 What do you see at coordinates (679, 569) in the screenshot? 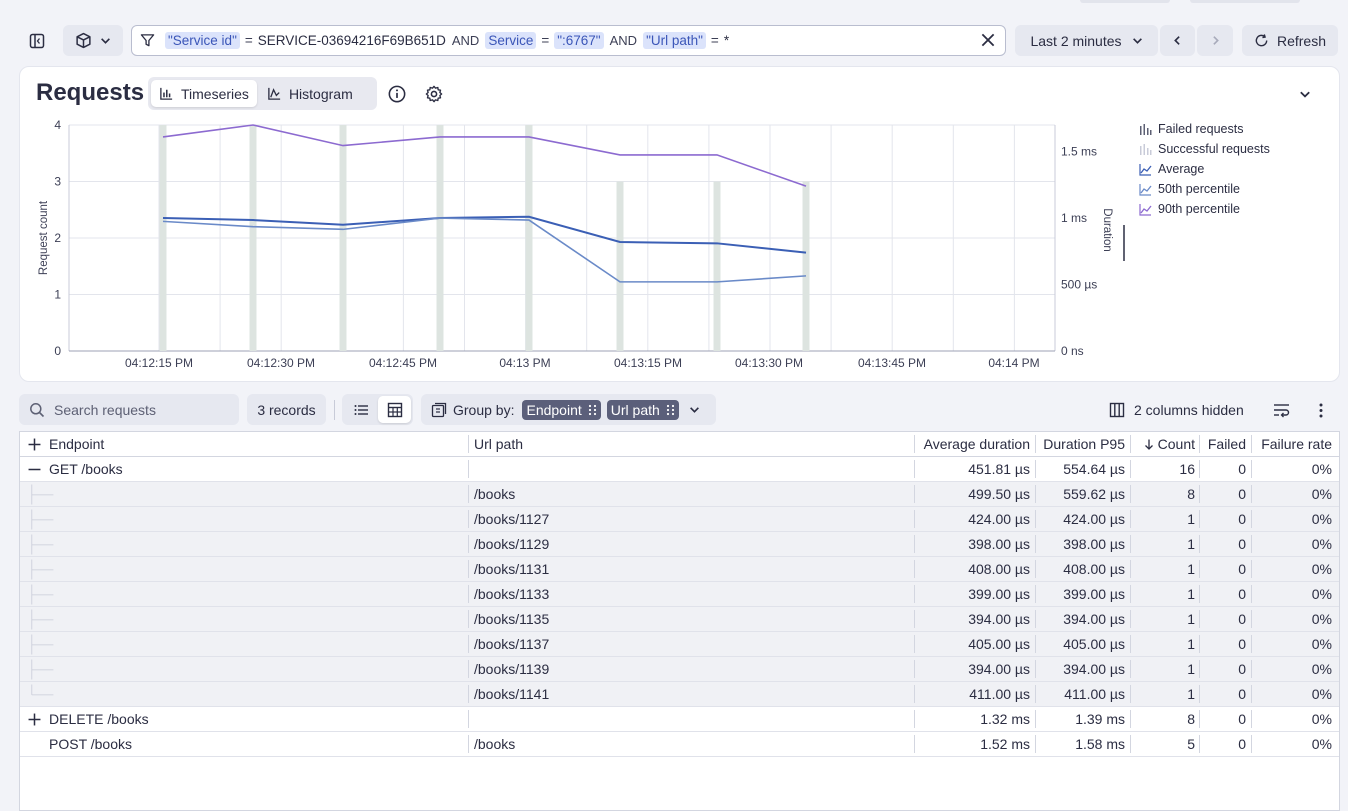
I see `table-row-child: /books/1131 408.00 µs 408.00 µs 1 0 0%` at bounding box center [679, 569].